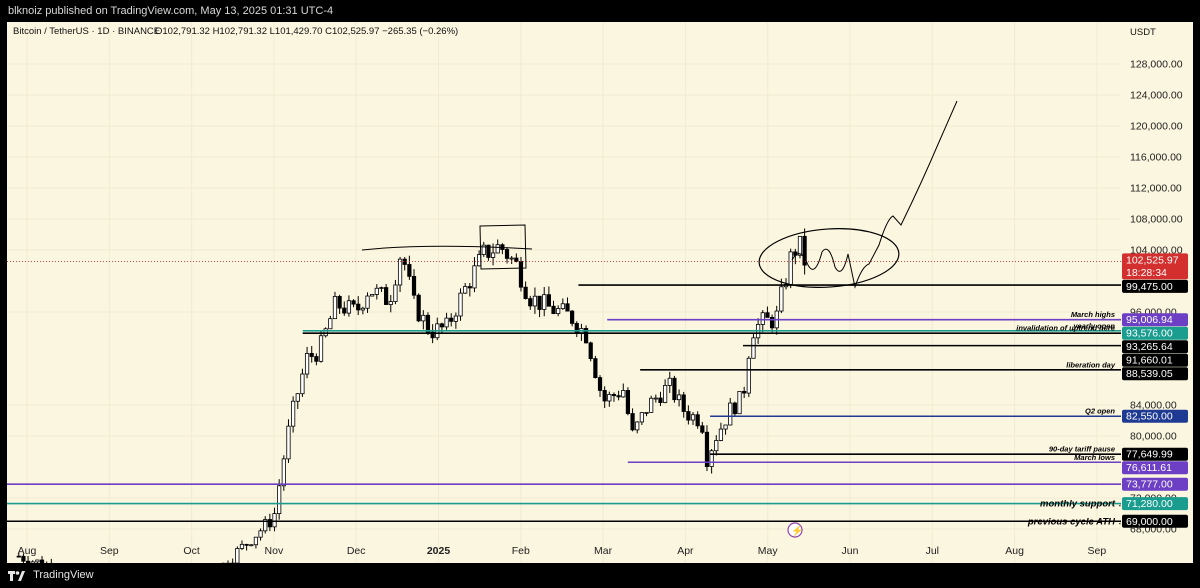  I want to click on level-annotation: yearly open, so click(1093, 325).